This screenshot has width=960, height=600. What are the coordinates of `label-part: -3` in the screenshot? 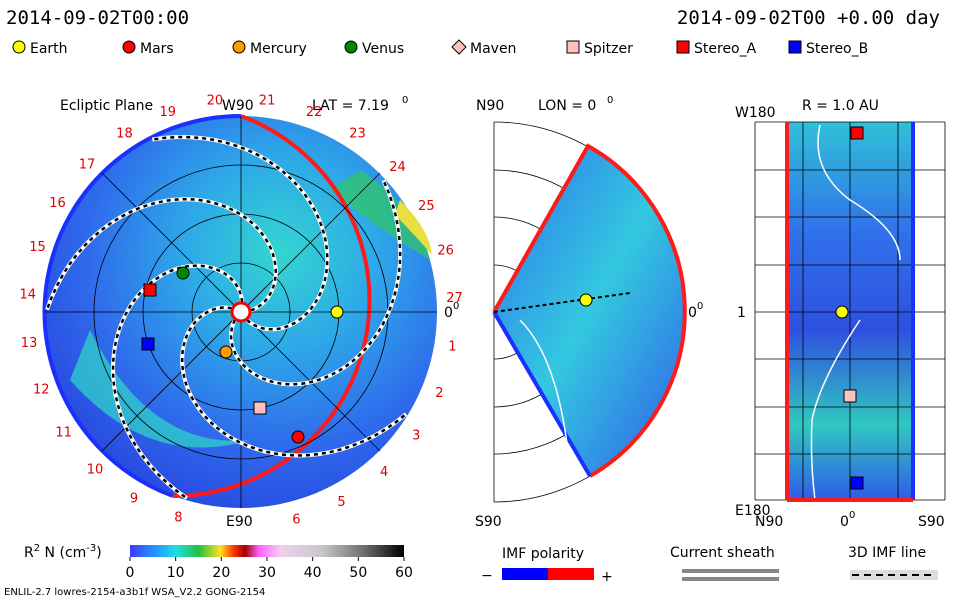 It's located at (91, 548).